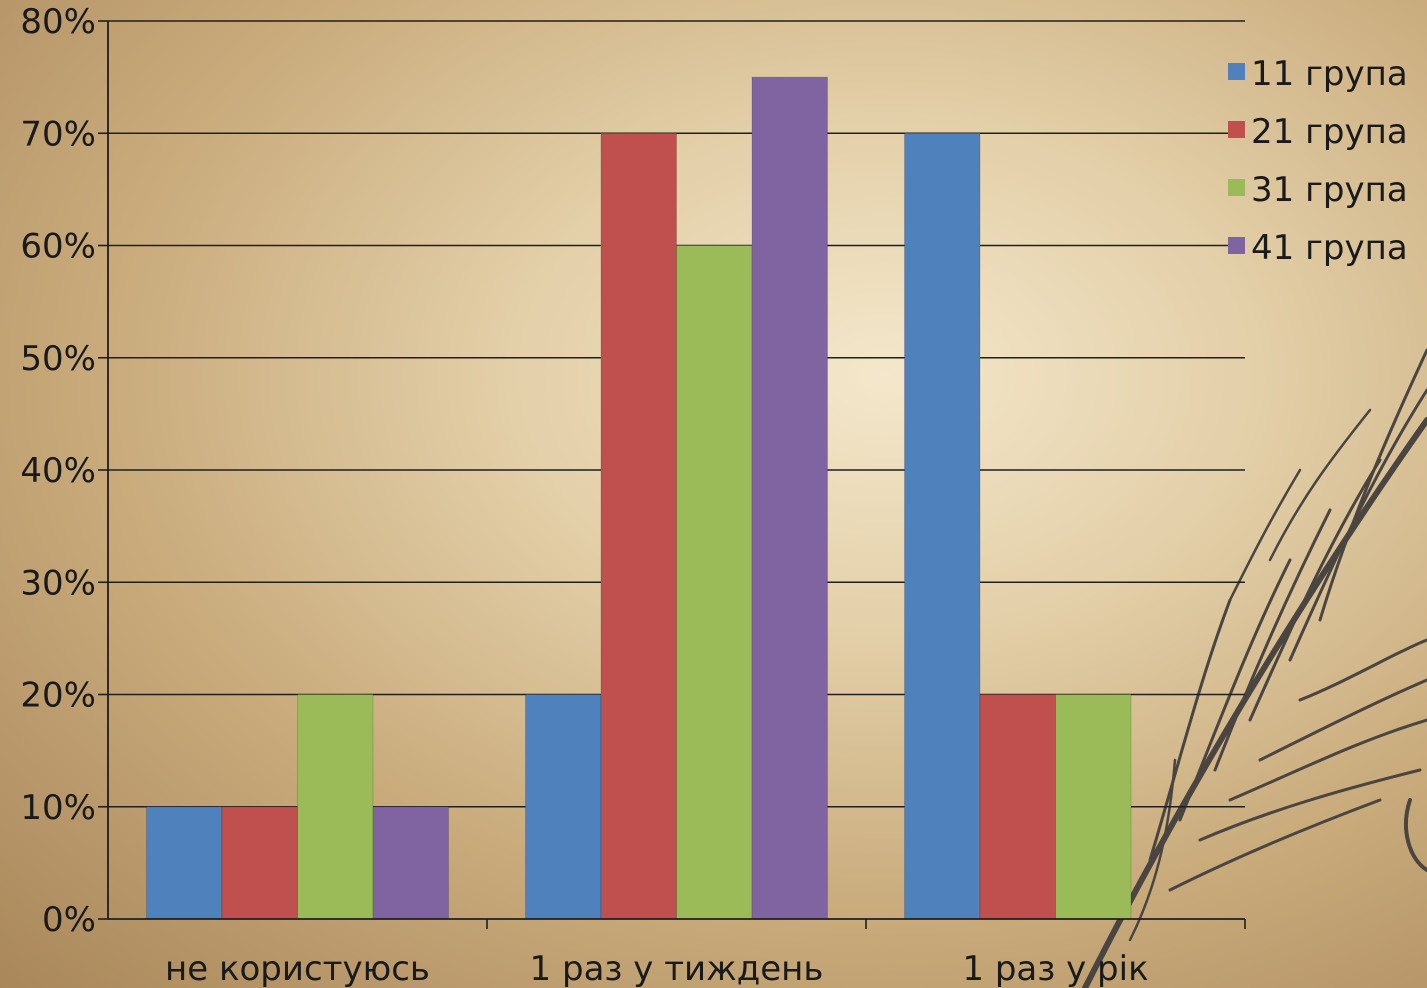 The image size is (1427, 988). I want to click on y-tick-label: 40%, so click(58, 471).